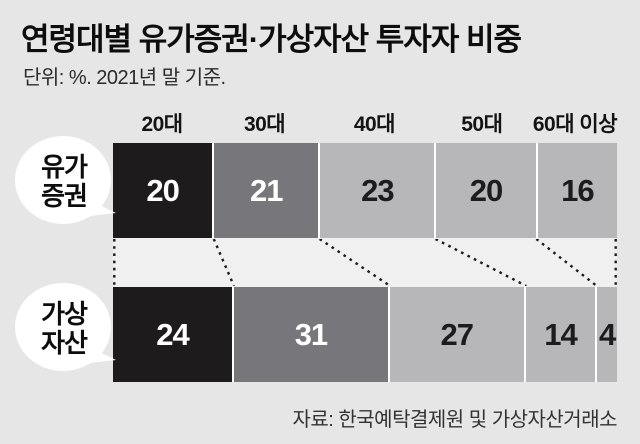  Describe the element at coordinates (64, 196) in the screenshot. I see `securities-label-line2: 증권` at that location.